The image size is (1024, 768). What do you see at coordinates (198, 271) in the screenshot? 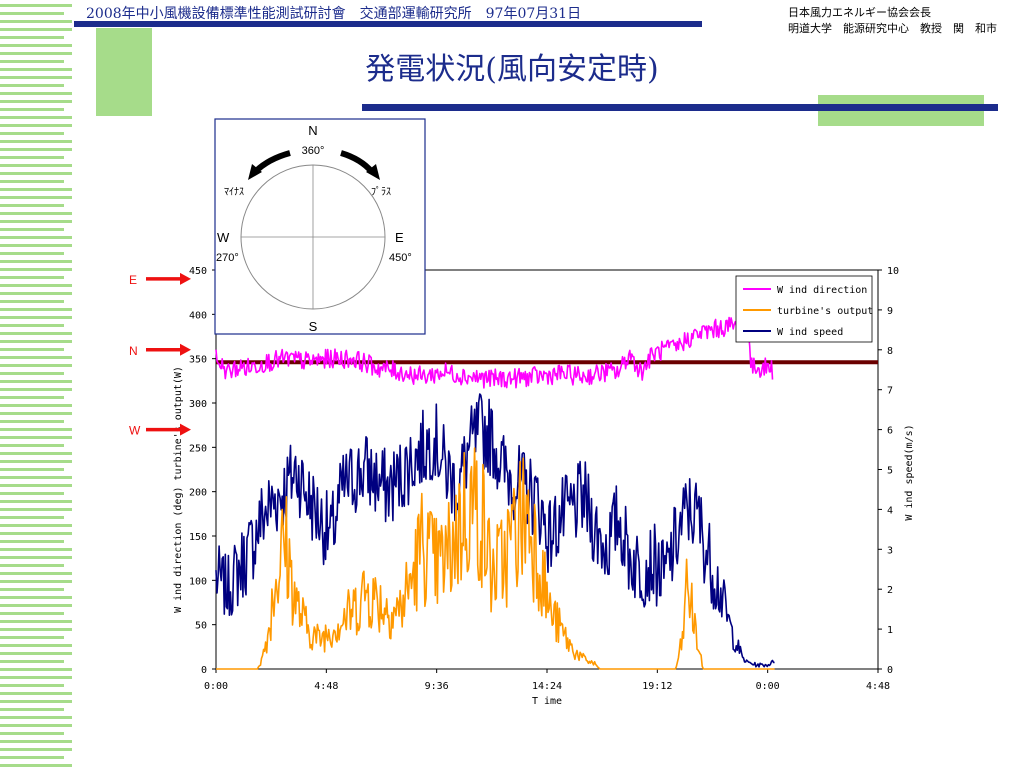
I see `y-left-tick-label: 450` at bounding box center [198, 271].